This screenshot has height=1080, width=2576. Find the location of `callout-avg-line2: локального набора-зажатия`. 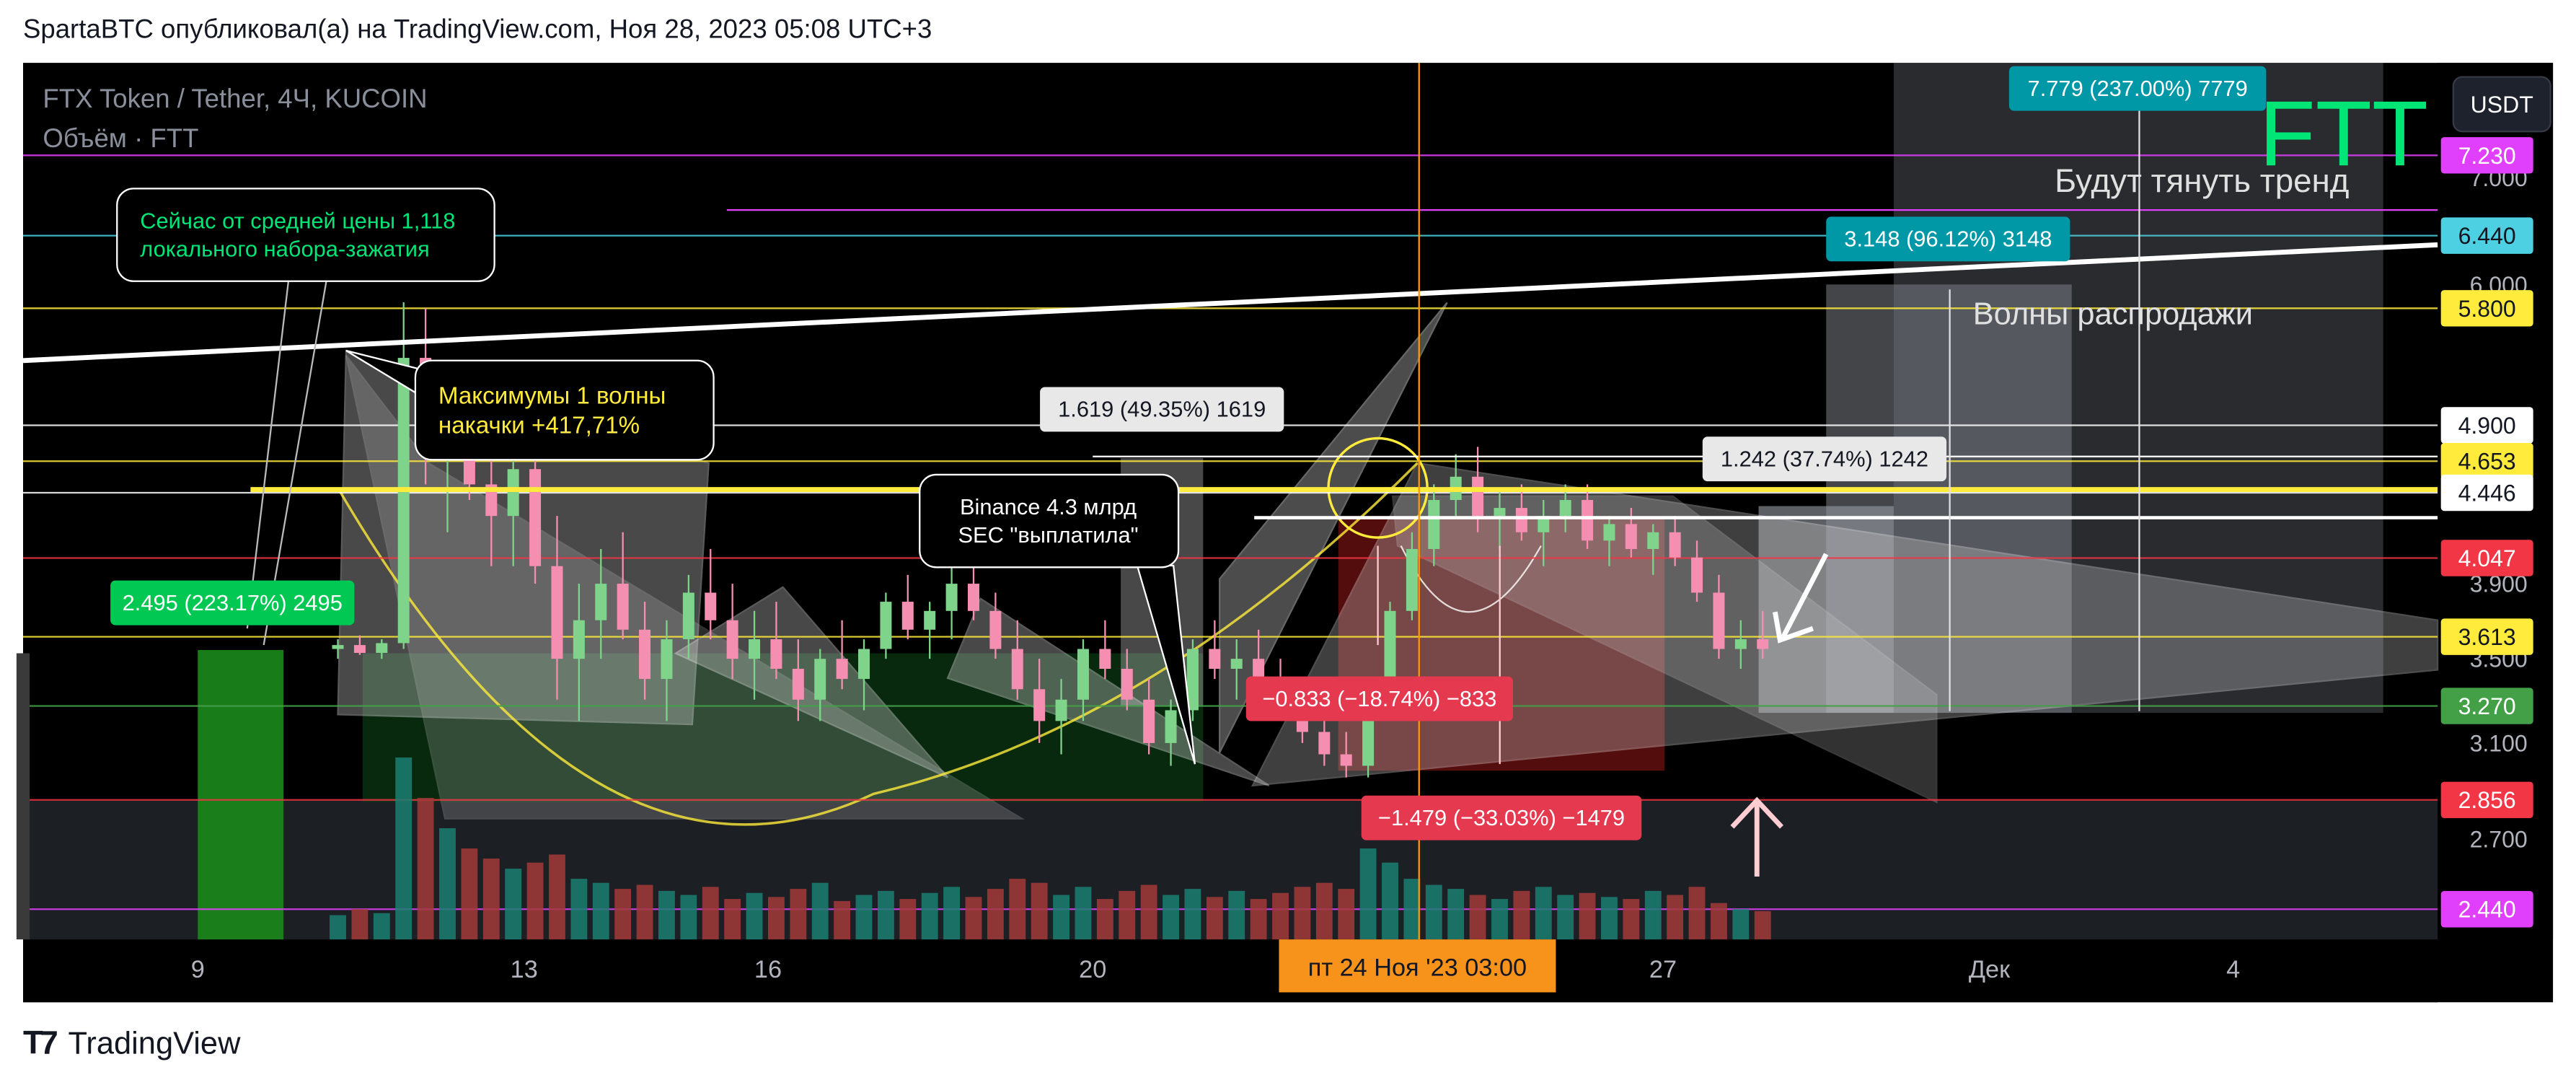

callout-avg-line2: локального набора-зажатия is located at coordinates (284, 249).